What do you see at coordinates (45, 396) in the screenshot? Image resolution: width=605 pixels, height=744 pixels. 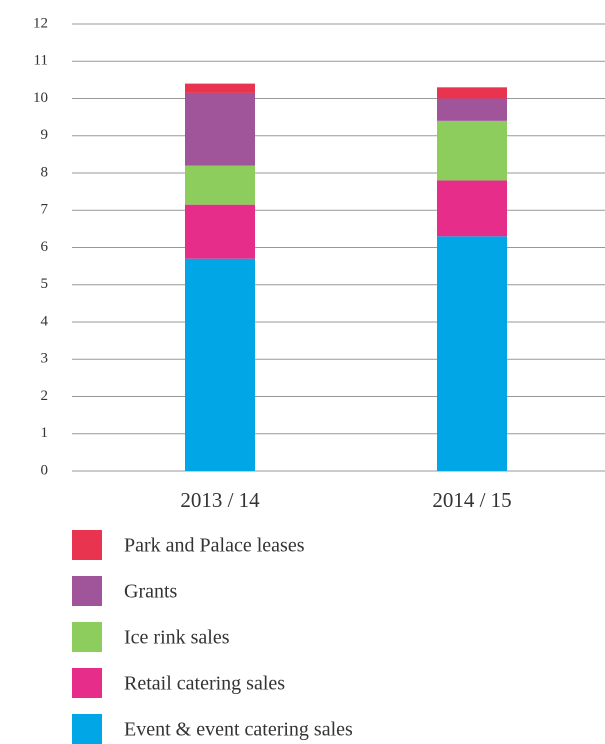 I see `y-tick-label: 2` at bounding box center [45, 396].